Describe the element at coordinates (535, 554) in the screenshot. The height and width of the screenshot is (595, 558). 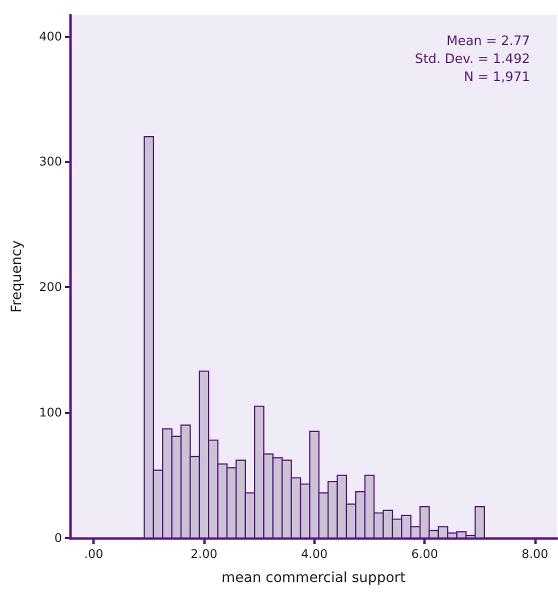
I see `x-tick-label: 8.00` at that location.